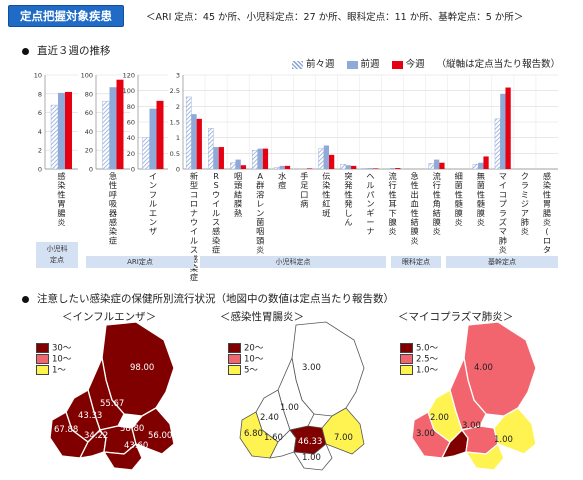 This screenshot has width=583, height=480. I want to click on legend-item-w1: 前々週, so click(313, 64).